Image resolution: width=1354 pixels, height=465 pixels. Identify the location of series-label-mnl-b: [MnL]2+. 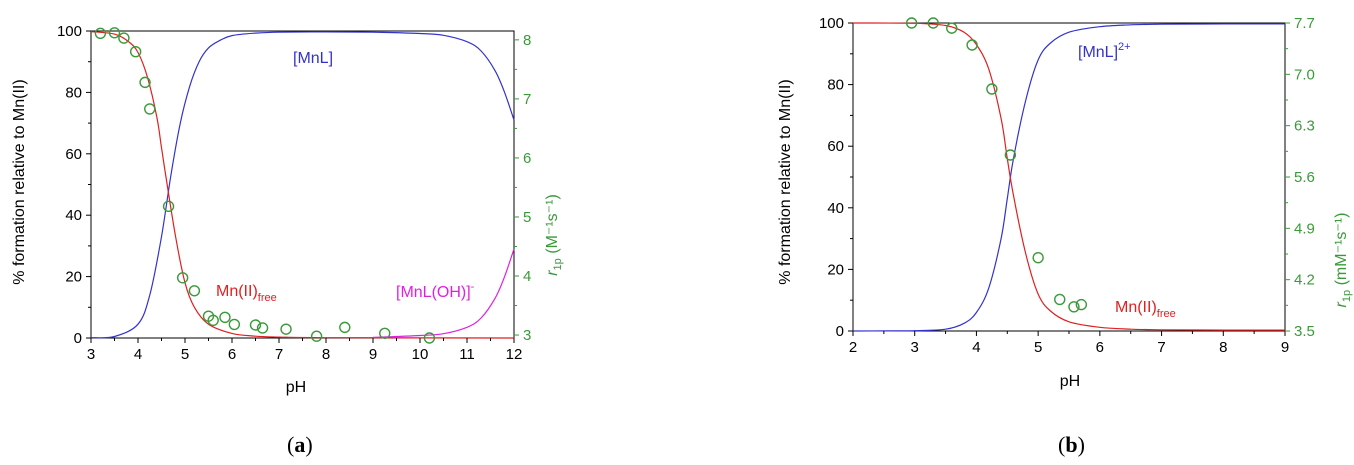
(1104, 51).